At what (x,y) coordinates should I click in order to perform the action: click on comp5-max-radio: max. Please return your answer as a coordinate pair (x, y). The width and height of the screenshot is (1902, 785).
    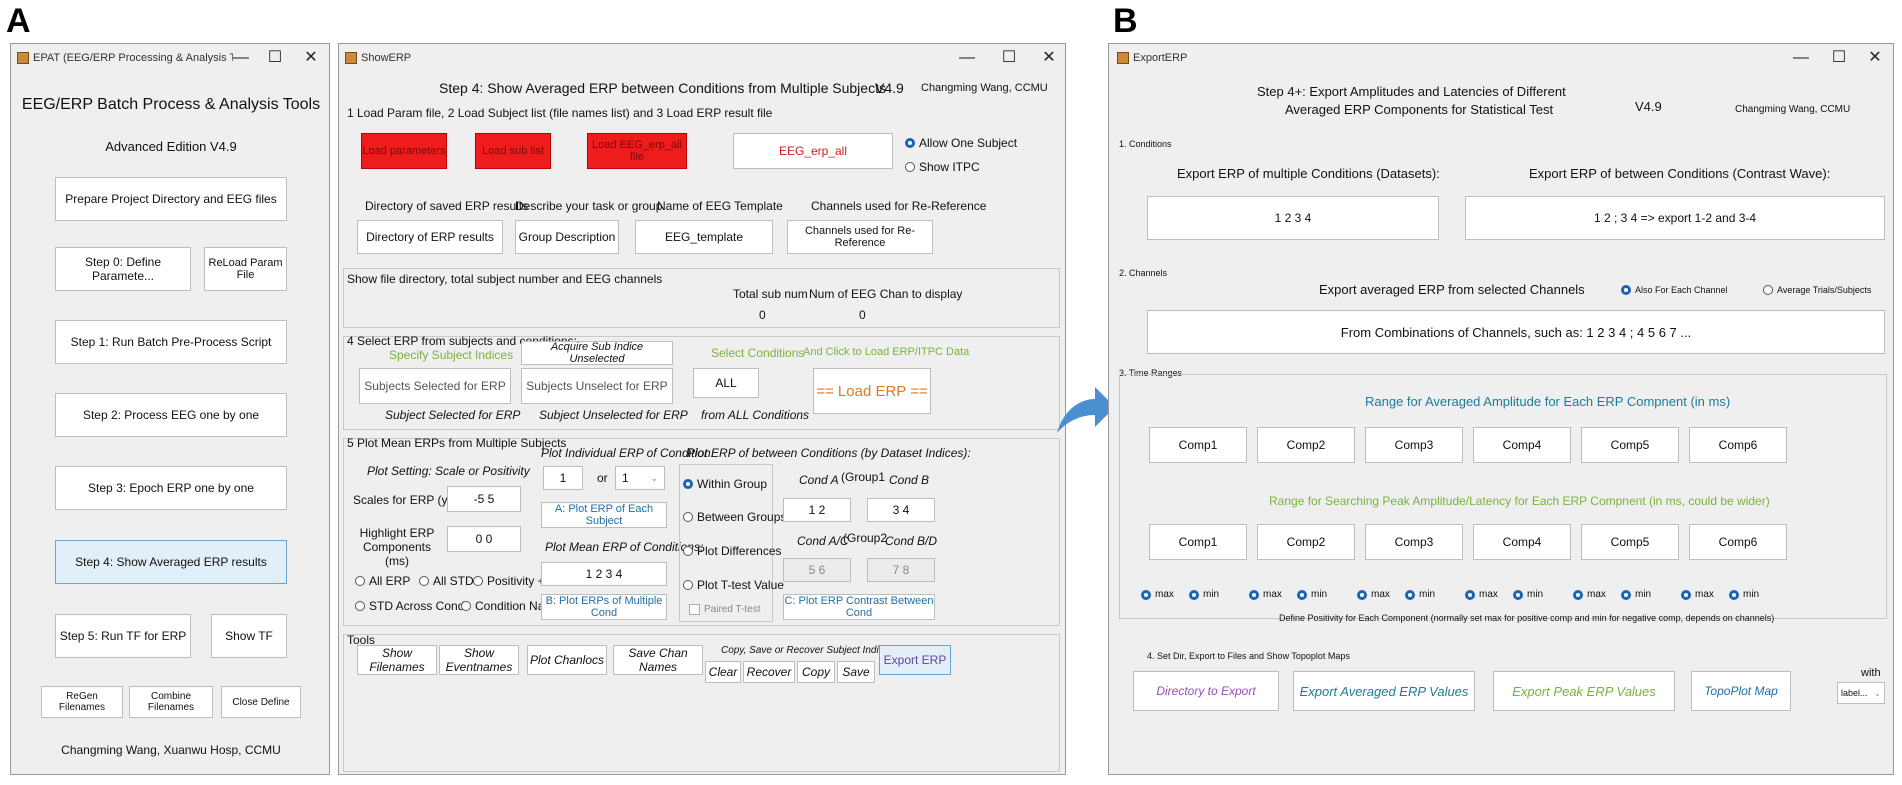
    Looking at the image, I should click on (1589, 594).